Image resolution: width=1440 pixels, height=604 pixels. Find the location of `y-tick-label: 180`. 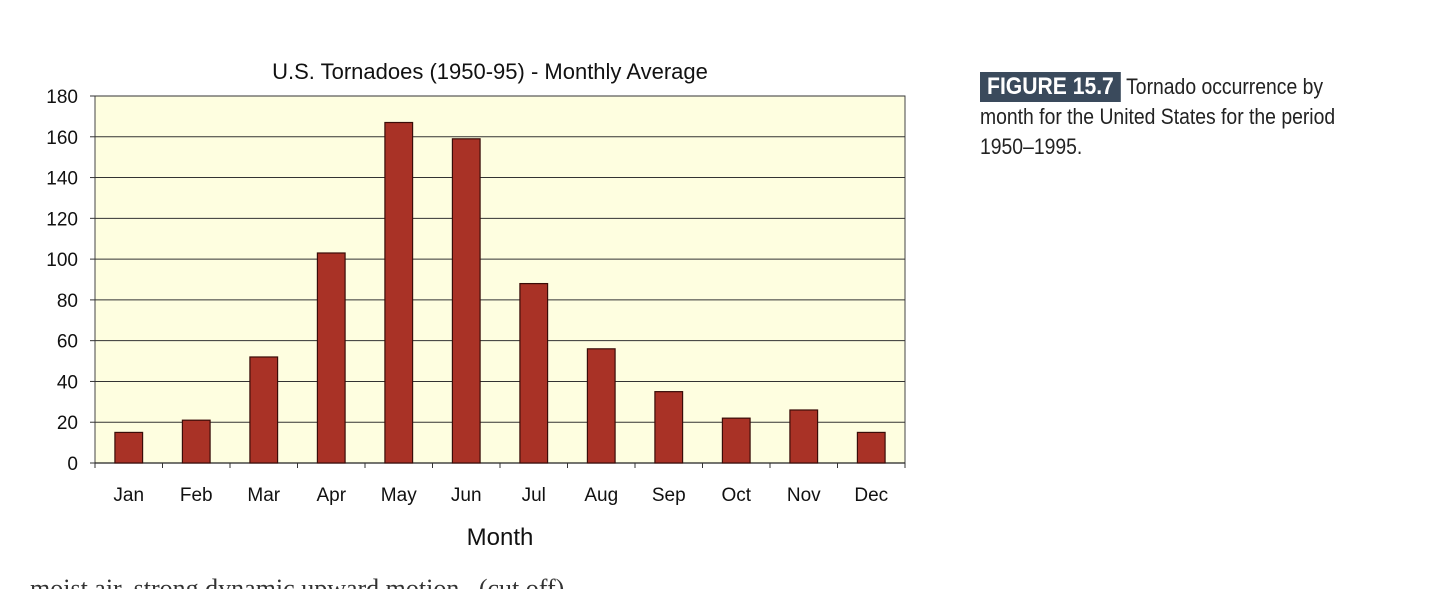

y-tick-label: 180 is located at coordinates (62, 97).